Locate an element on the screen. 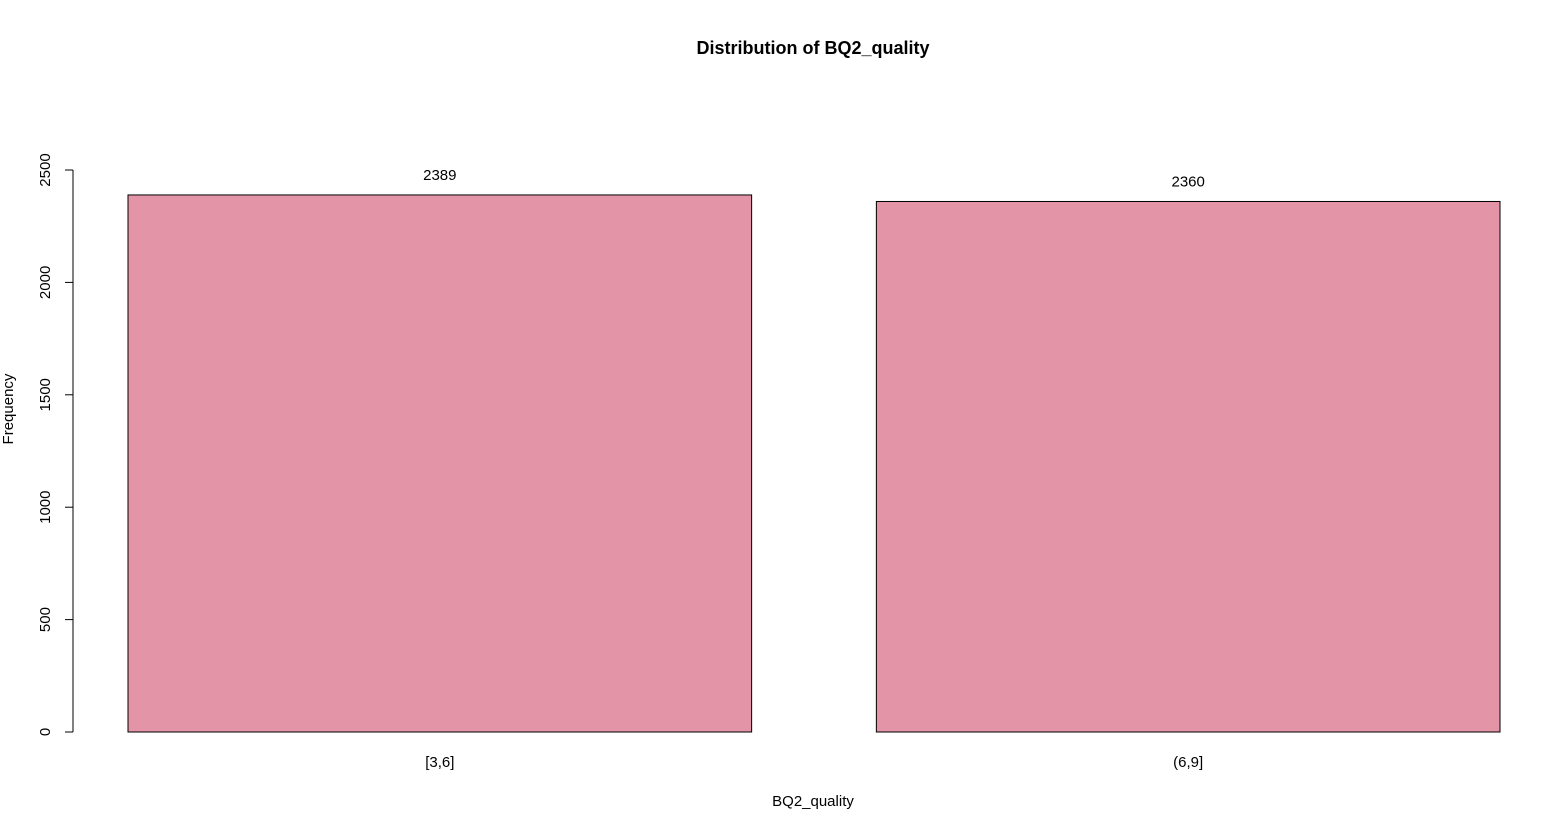 The width and height of the screenshot is (1566, 813). y-axis: 0 500 1000 1500 2000 2500 is located at coordinates (55, 444).